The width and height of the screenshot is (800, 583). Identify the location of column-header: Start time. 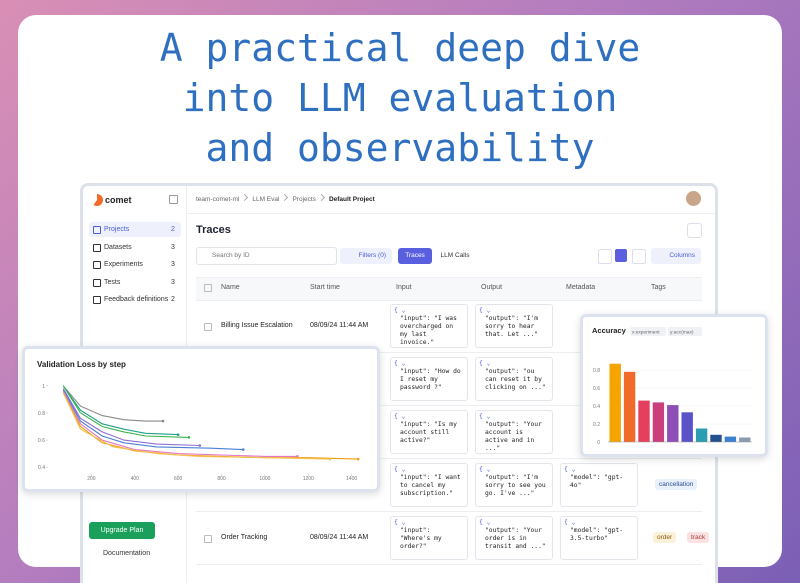
(325, 287).